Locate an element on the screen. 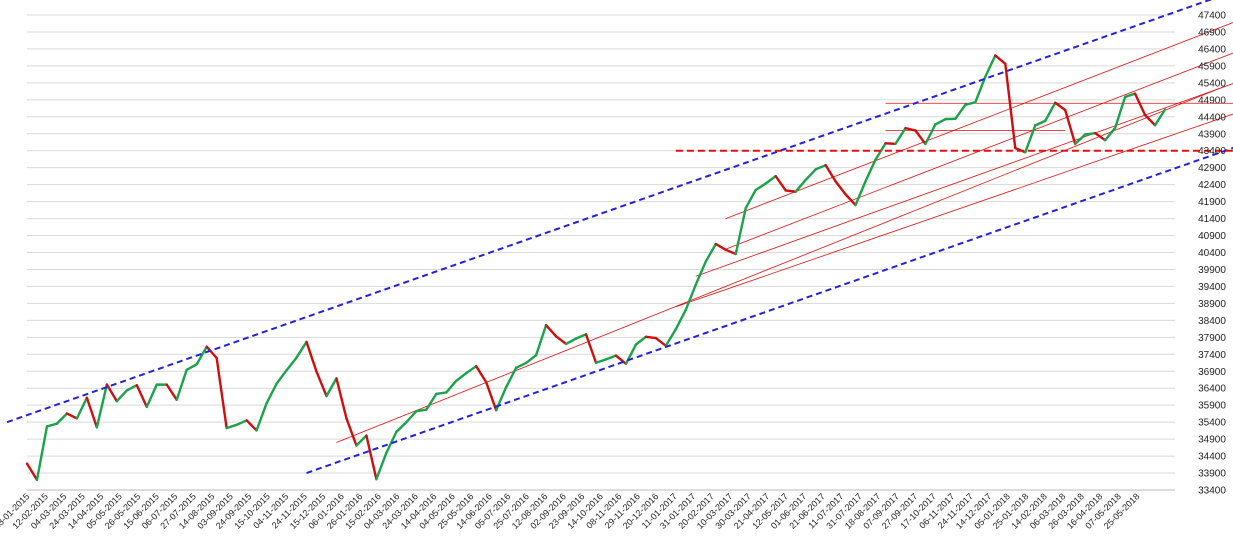 The width and height of the screenshot is (1233, 551). y-tick-label: 46900 is located at coordinates (1212, 32).